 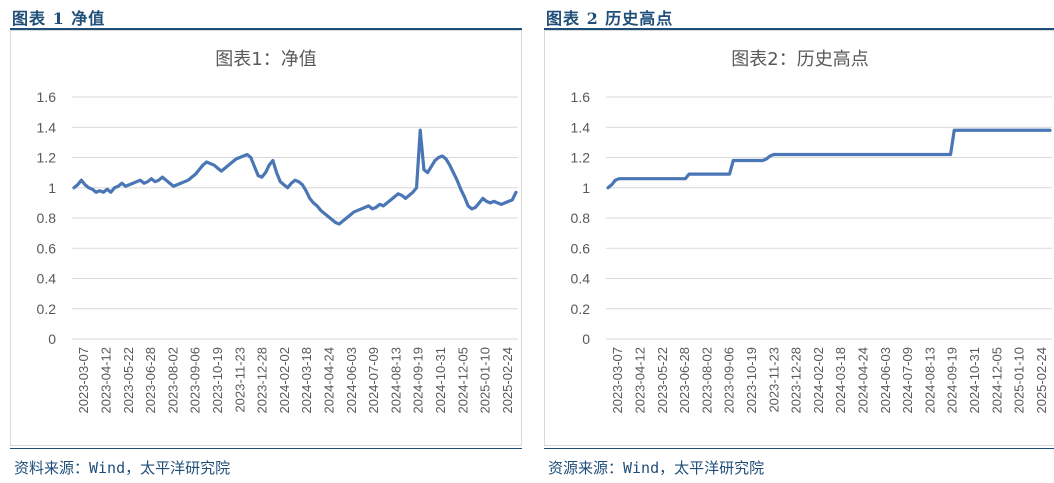 I want to click on chart-title: 图表1：净值, so click(x=265, y=59).